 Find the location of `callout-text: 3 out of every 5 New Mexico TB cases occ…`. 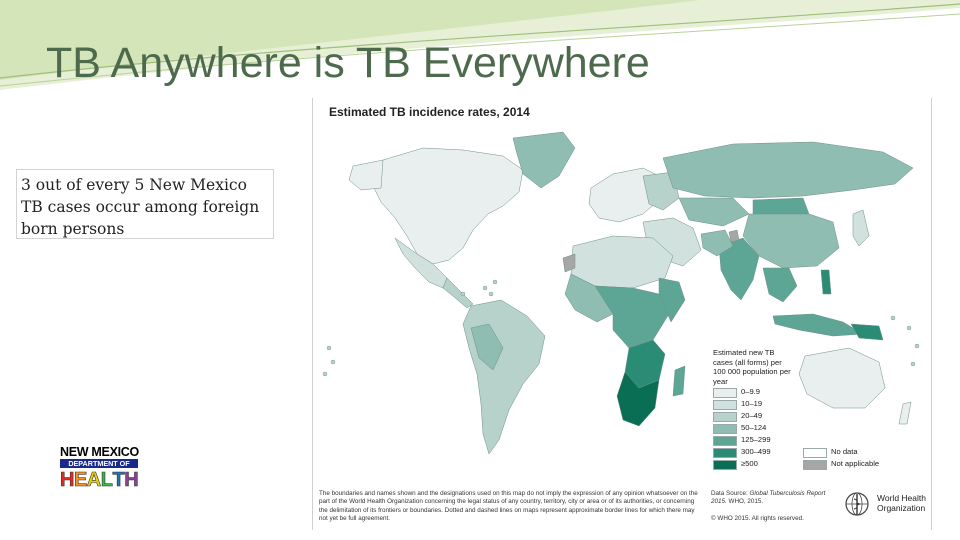

callout-text: 3 out of every 5 New Mexico TB cases occ… is located at coordinates (145, 204).